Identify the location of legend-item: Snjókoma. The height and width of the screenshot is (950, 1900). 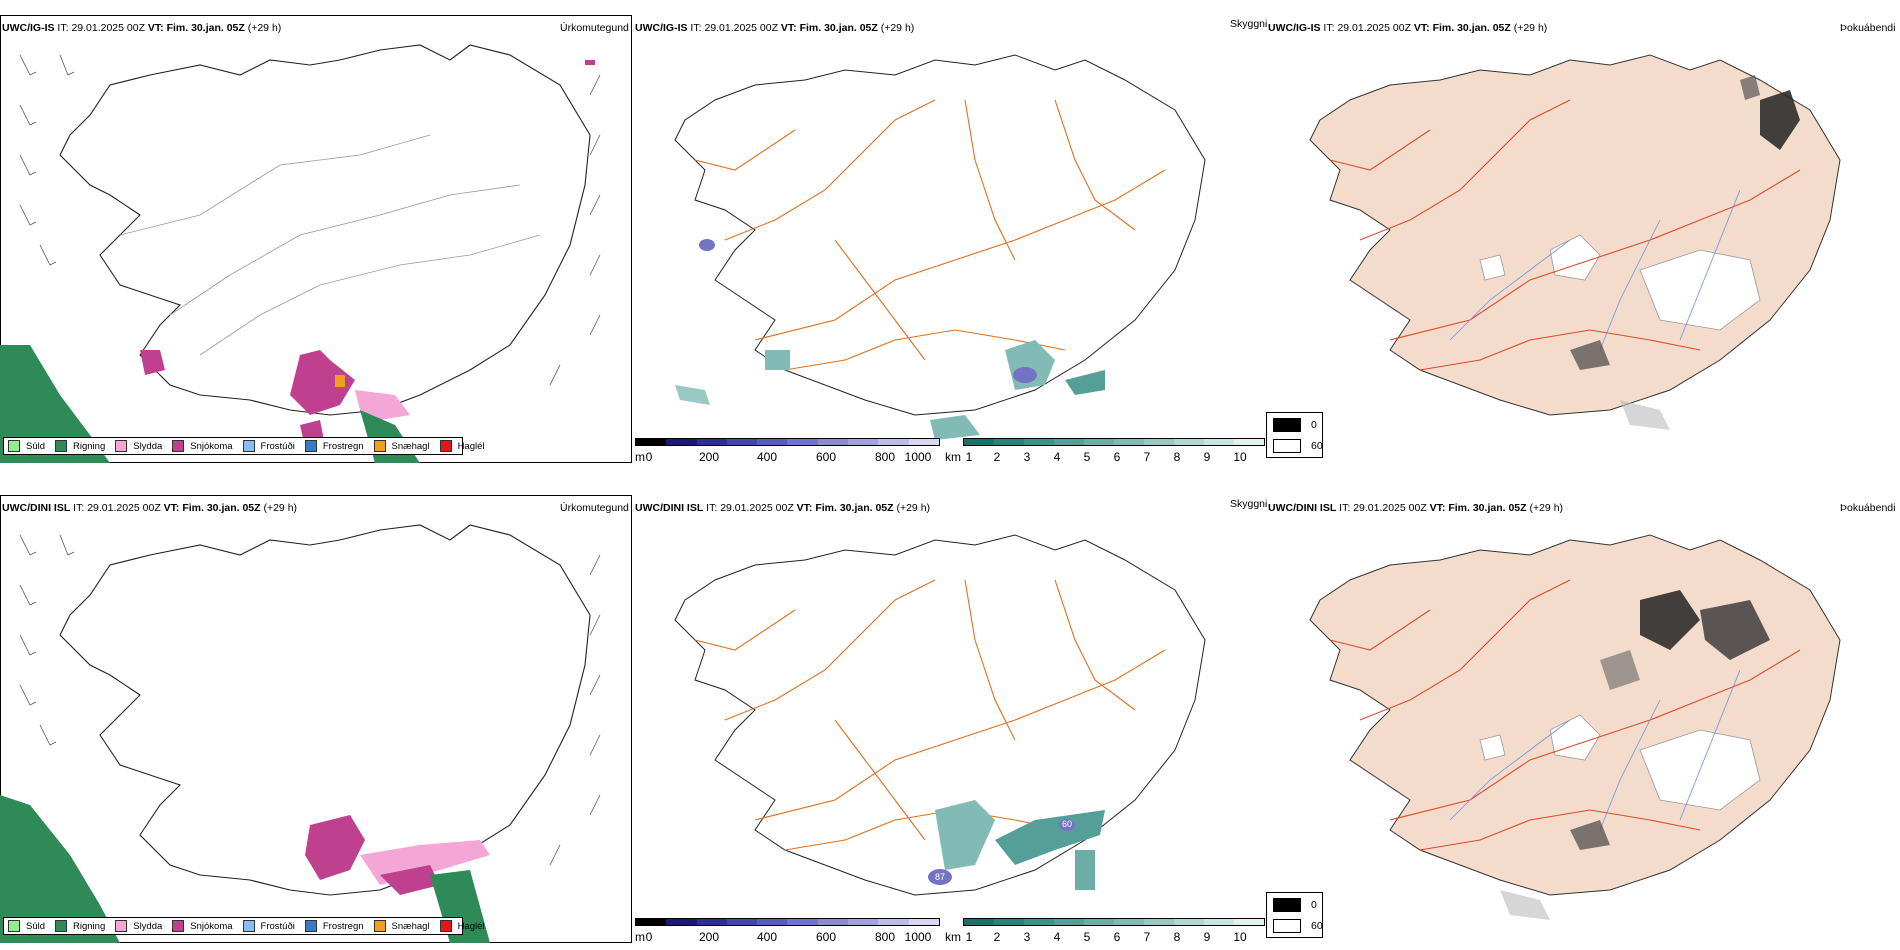
(202, 926).